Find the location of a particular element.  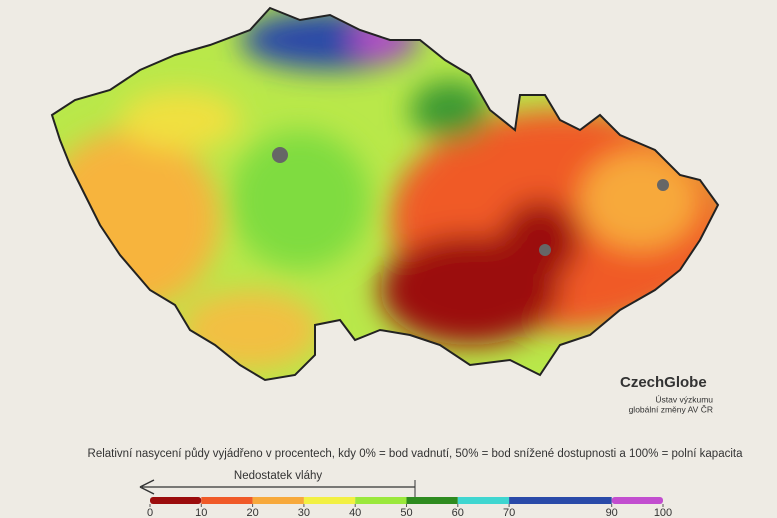

arrow-head is located at coordinates (147, 487).